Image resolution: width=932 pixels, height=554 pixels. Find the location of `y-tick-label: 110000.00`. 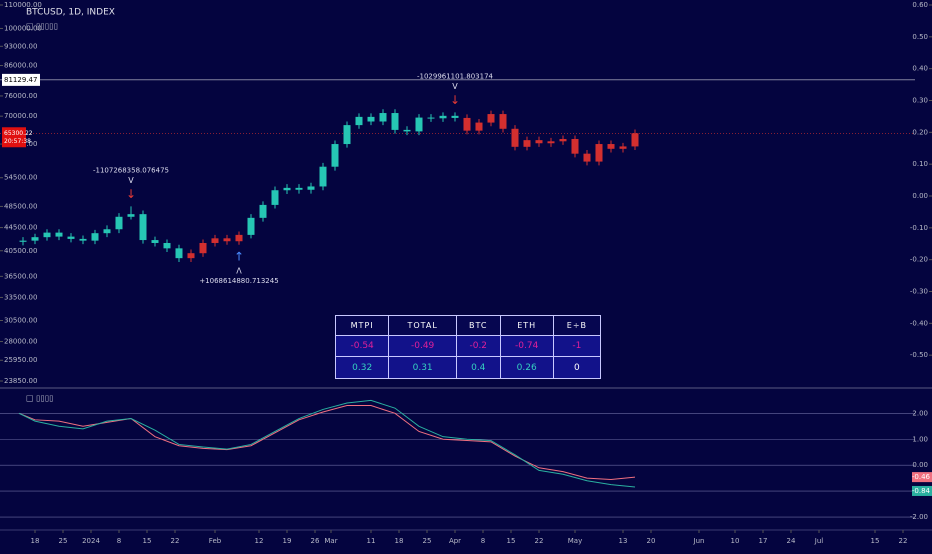

y-tick-label: 110000.00 is located at coordinates (23, 5).